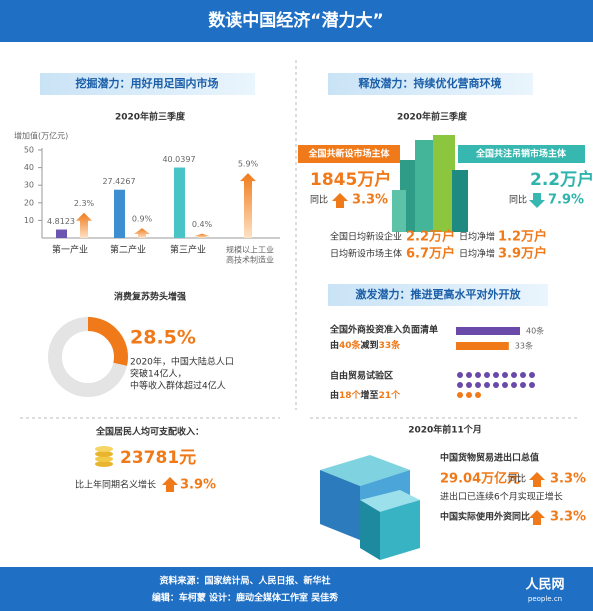  What do you see at coordinates (544, 585) in the screenshot?
I see `logo: 人民网` at bounding box center [544, 585].